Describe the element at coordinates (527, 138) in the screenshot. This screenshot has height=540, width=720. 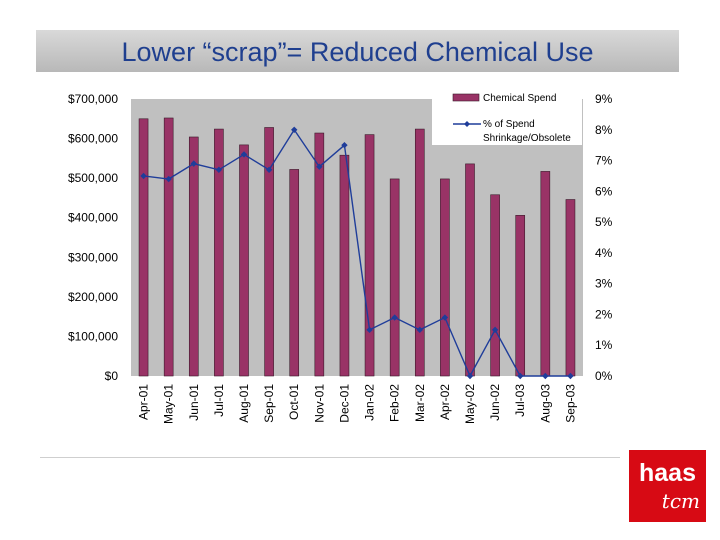
I see `legend-label-shrinkage: Shrinkage/Obsolete` at that location.